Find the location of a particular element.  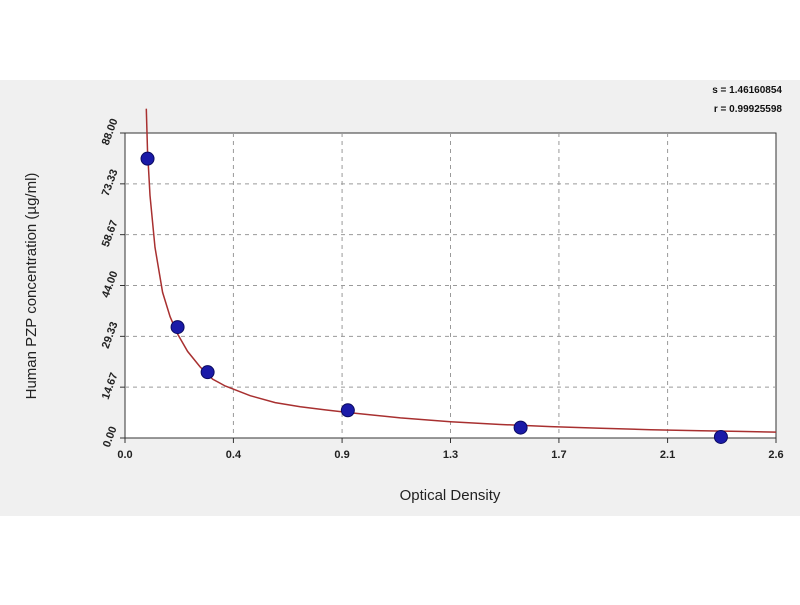

stat-r-label: r = 0.99925598 is located at coordinates (748, 109).